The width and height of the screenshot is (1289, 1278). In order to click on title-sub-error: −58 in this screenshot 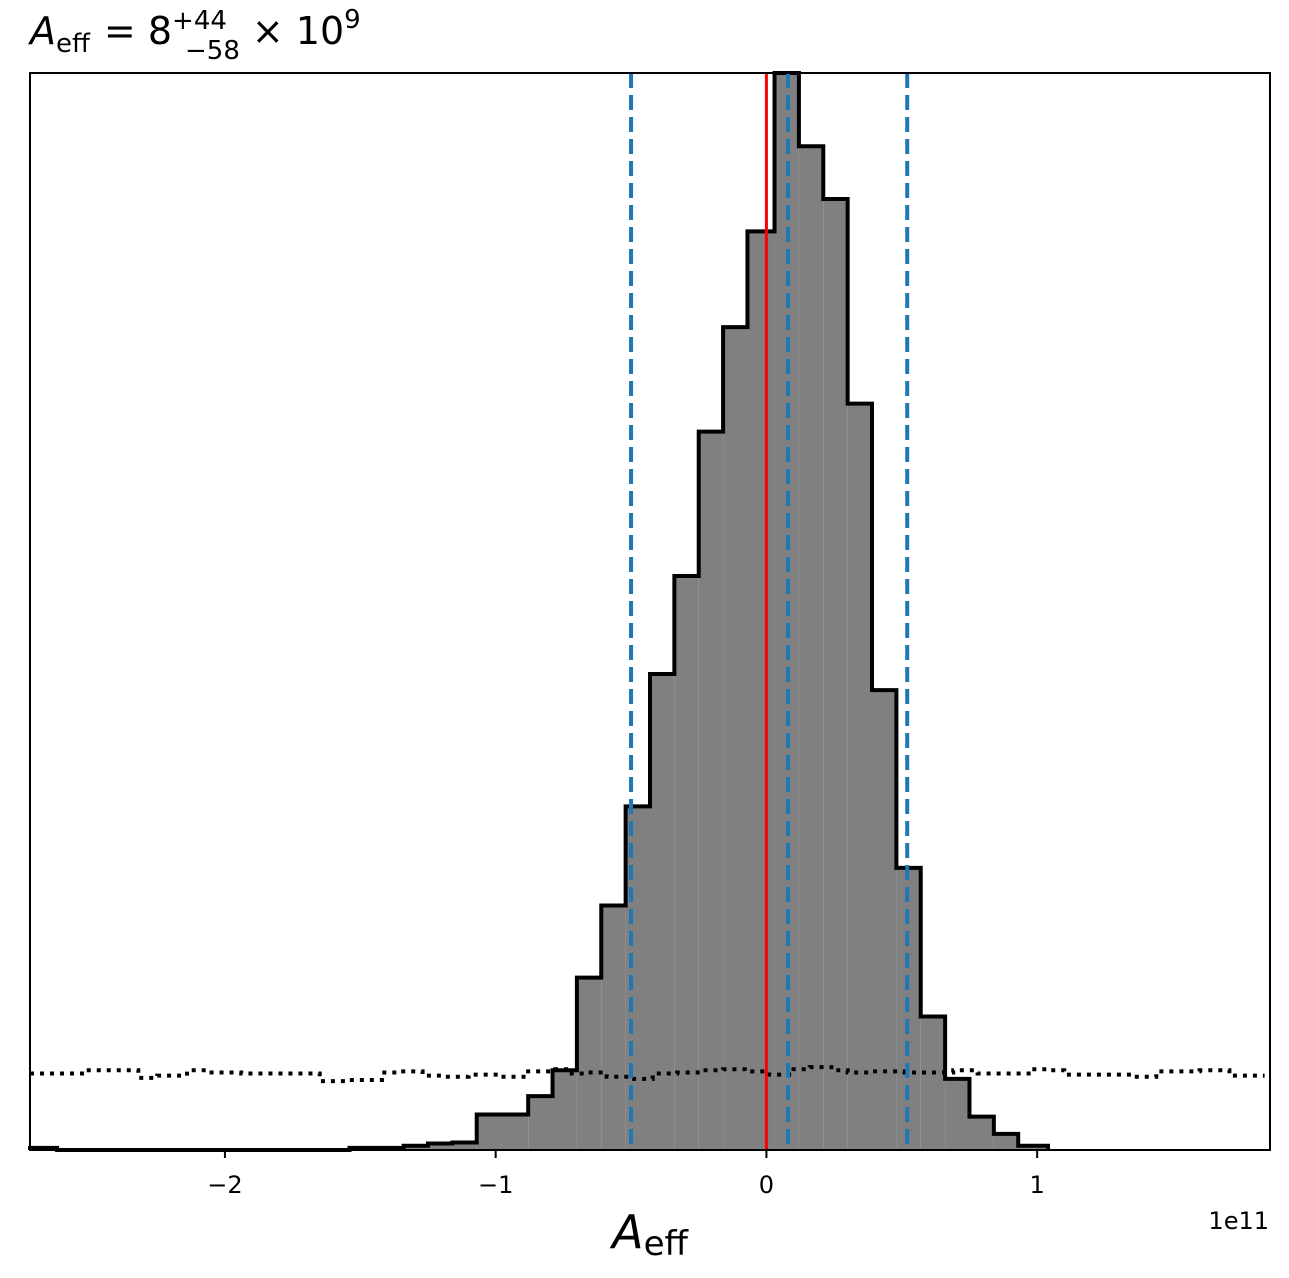, I will do `click(212, 51)`.